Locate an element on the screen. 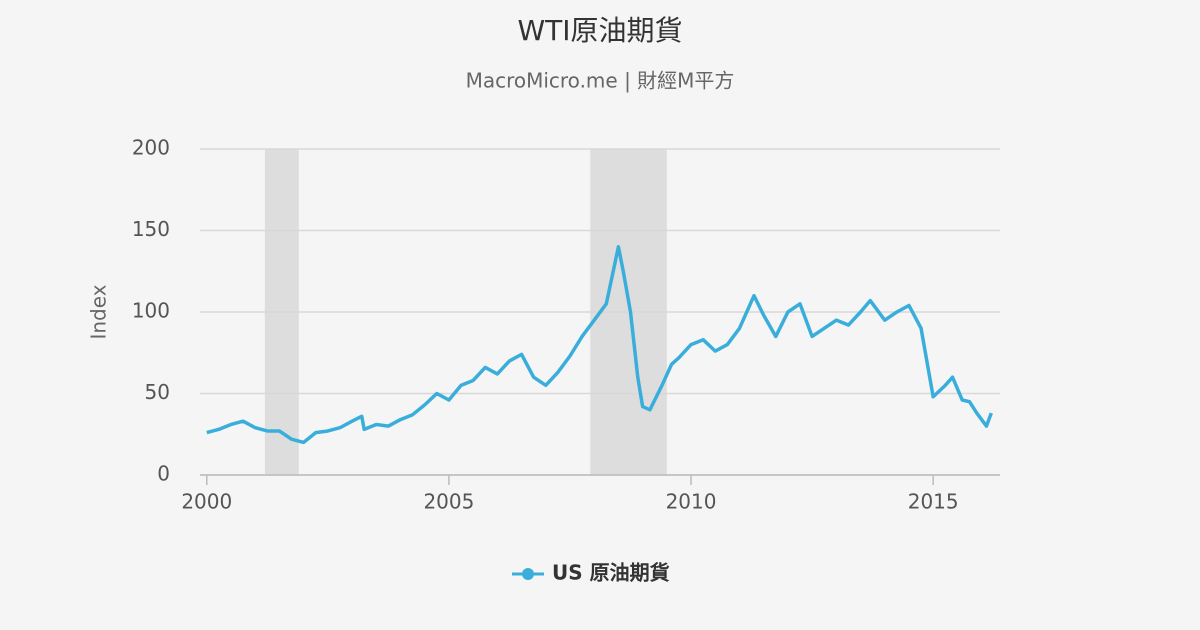 The image size is (1200, 630). x-tick-label: 2010 is located at coordinates (691, 502).